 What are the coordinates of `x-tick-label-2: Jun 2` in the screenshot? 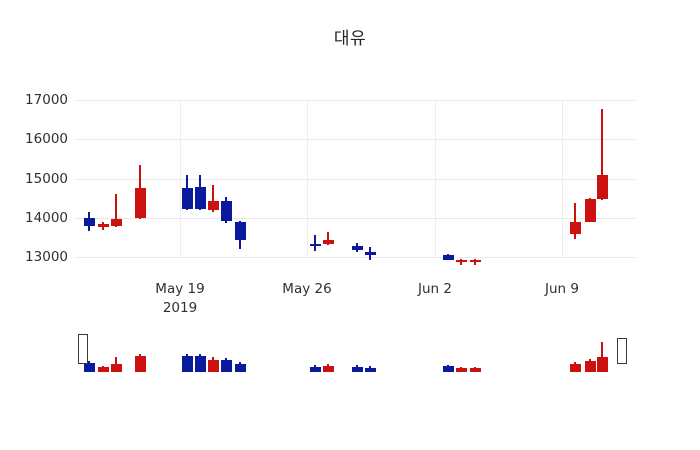 It's located at (435, 289).